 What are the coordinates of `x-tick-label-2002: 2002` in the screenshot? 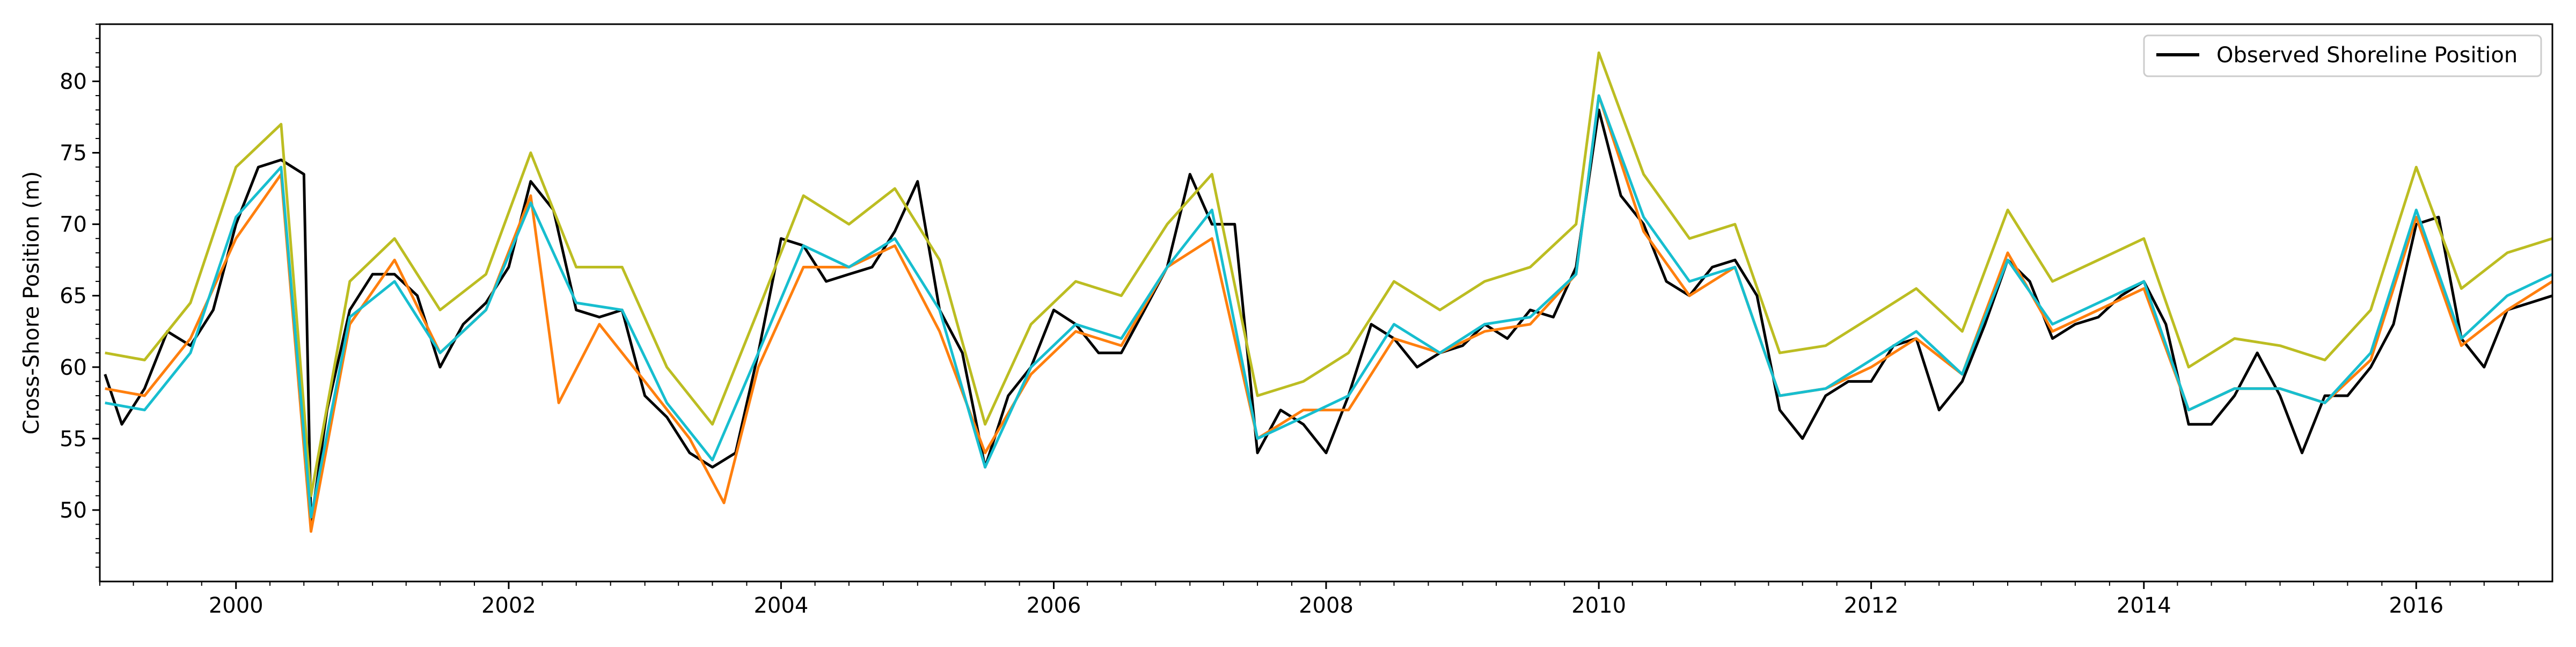 It's located at (508, 605).